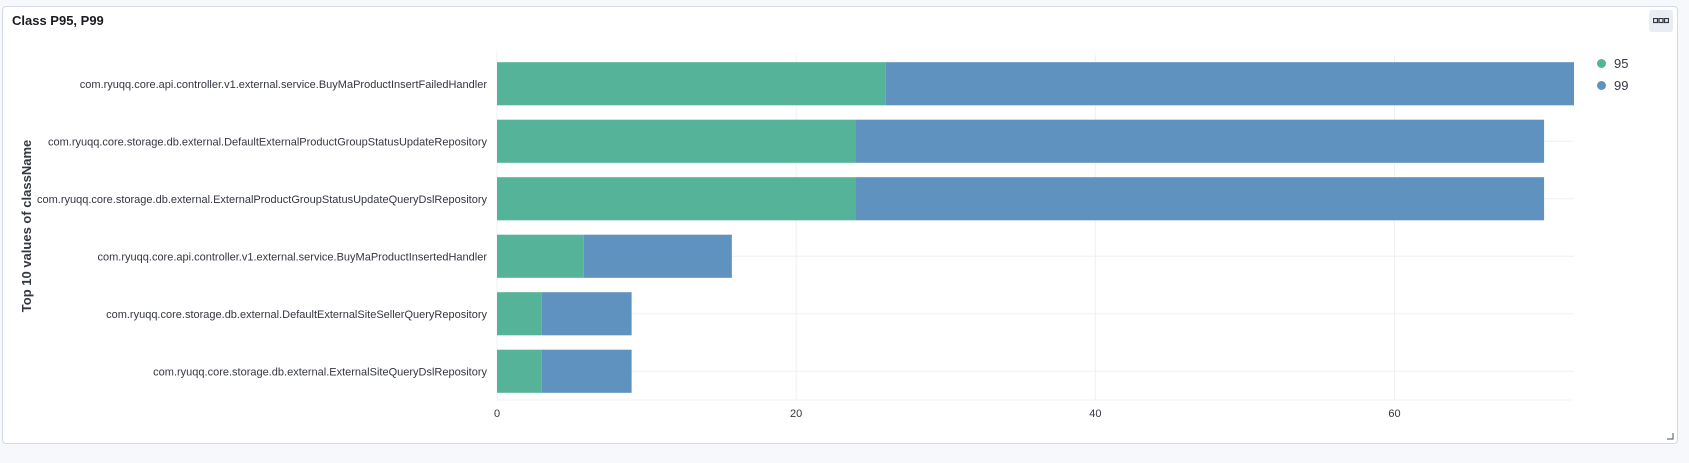 This screenshot has width=1689, height=463. Describe the element at coordinates (1612, 63) in the screenshot. I see `legend-item-95: 95` at that location.